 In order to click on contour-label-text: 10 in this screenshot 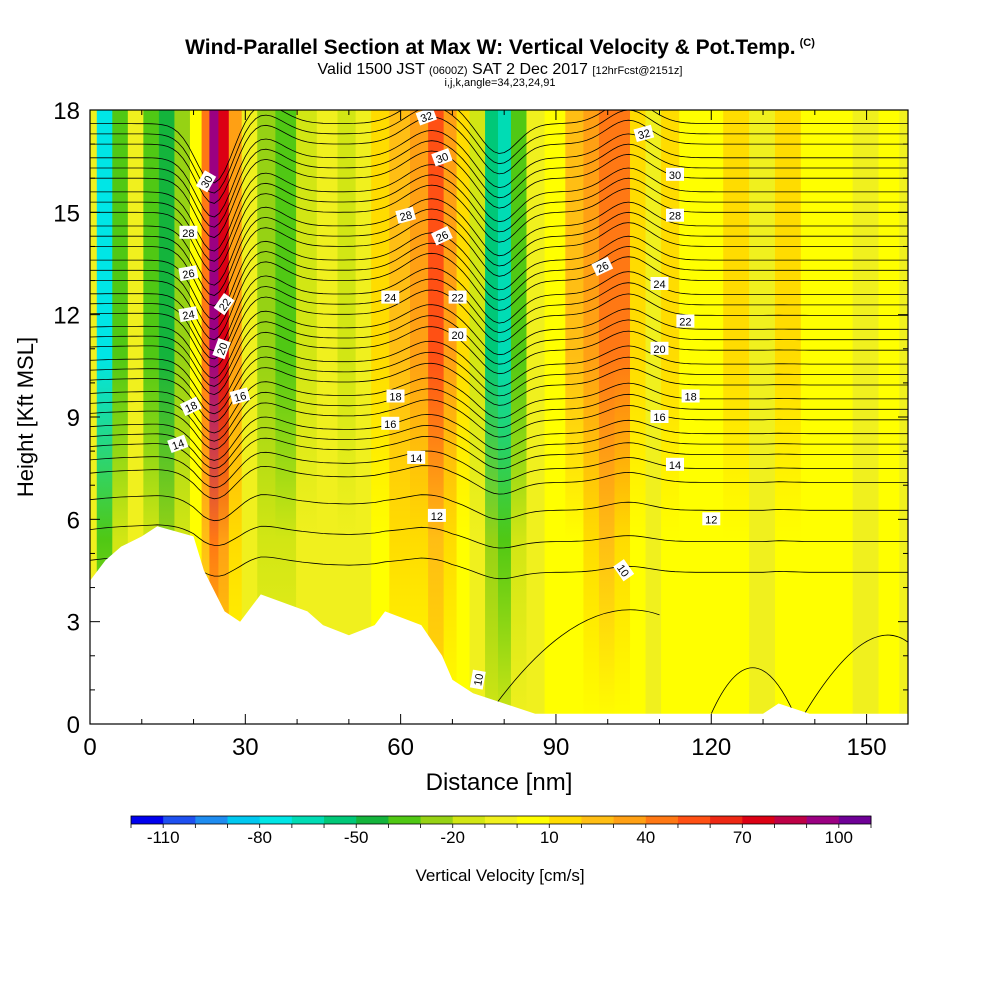, I will do `click(622, 571)`.